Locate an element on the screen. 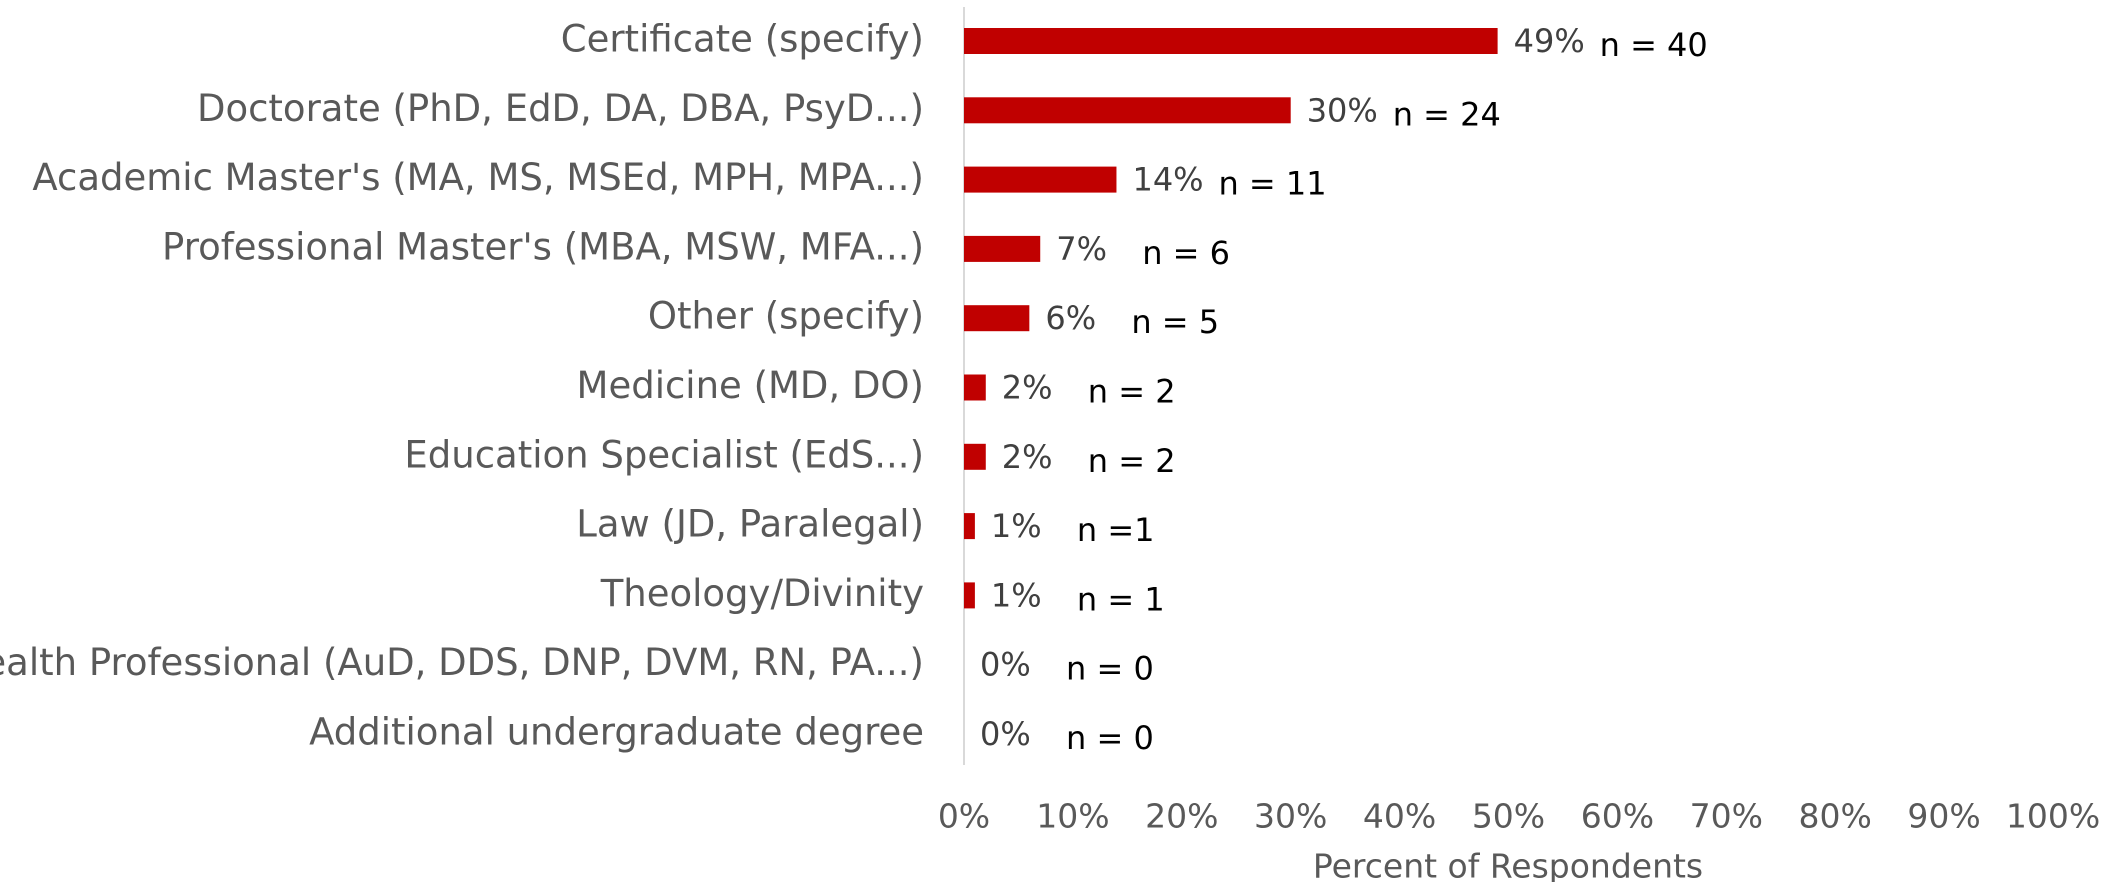  value-label: 7% is located at coordinates (1081, 249).